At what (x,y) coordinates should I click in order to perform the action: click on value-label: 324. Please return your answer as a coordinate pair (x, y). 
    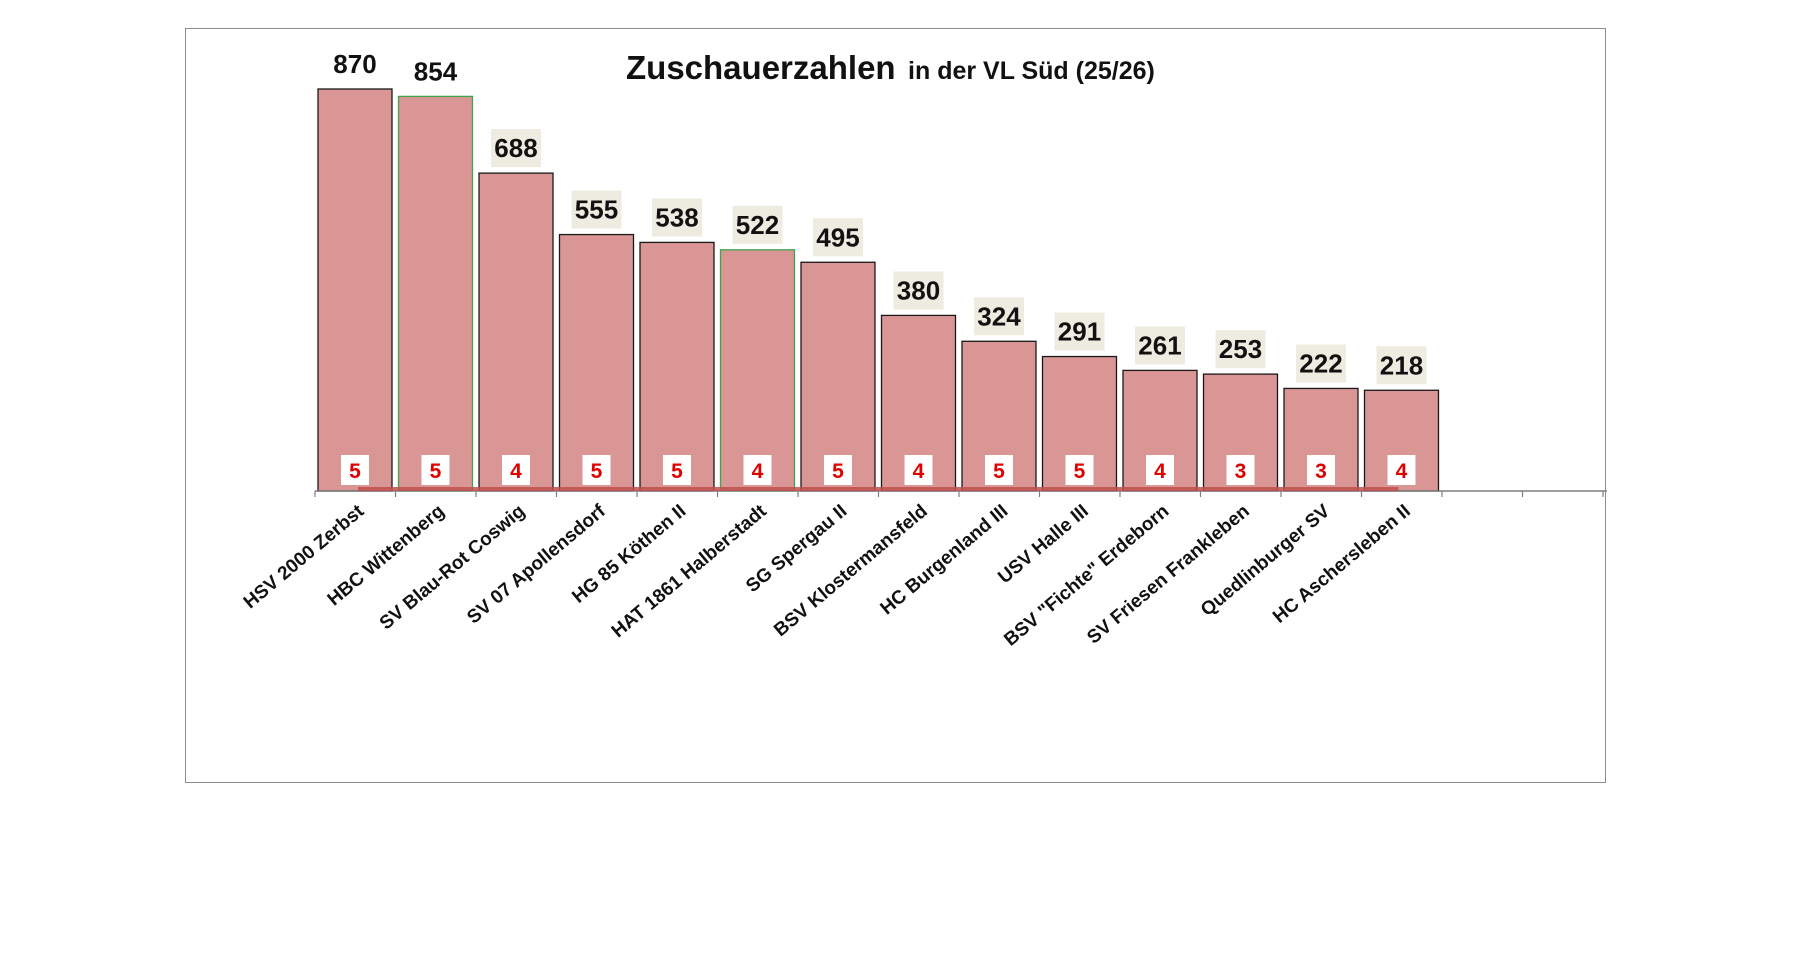
    Looking at the image, I should click on (999, 316).